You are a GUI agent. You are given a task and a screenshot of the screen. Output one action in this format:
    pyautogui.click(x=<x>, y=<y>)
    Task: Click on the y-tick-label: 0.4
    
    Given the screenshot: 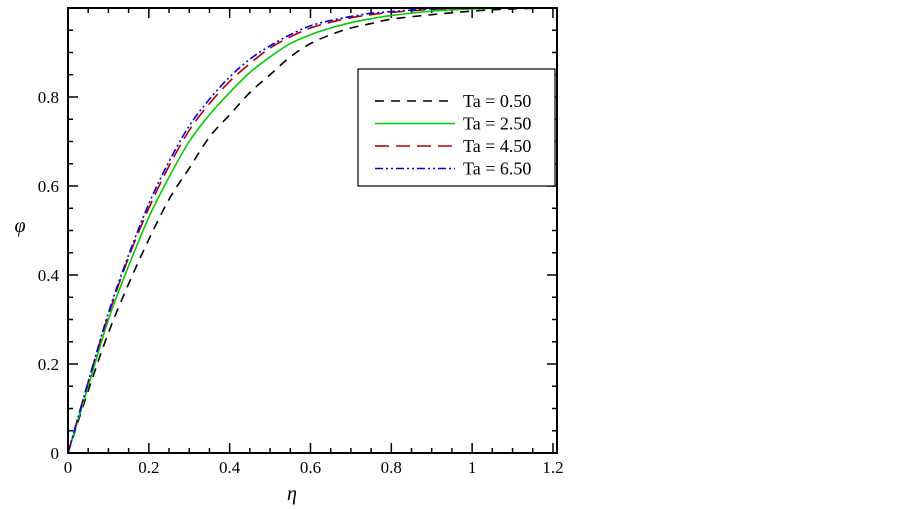 What is the action you would take?
    pyautogui.click(x=49, y=275)
    